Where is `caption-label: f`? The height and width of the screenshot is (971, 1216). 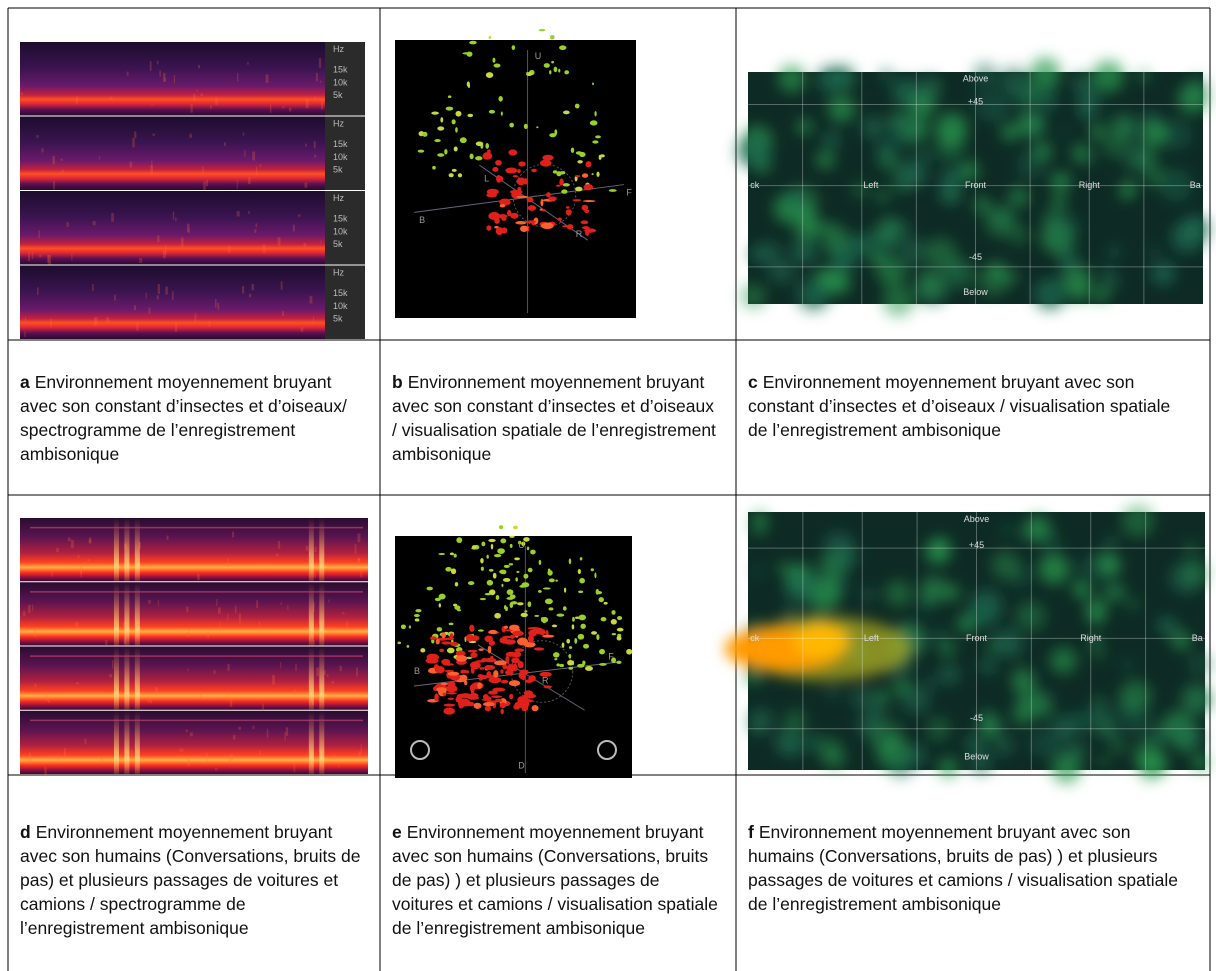 caption-label: f is located at coordinates (751, 832).